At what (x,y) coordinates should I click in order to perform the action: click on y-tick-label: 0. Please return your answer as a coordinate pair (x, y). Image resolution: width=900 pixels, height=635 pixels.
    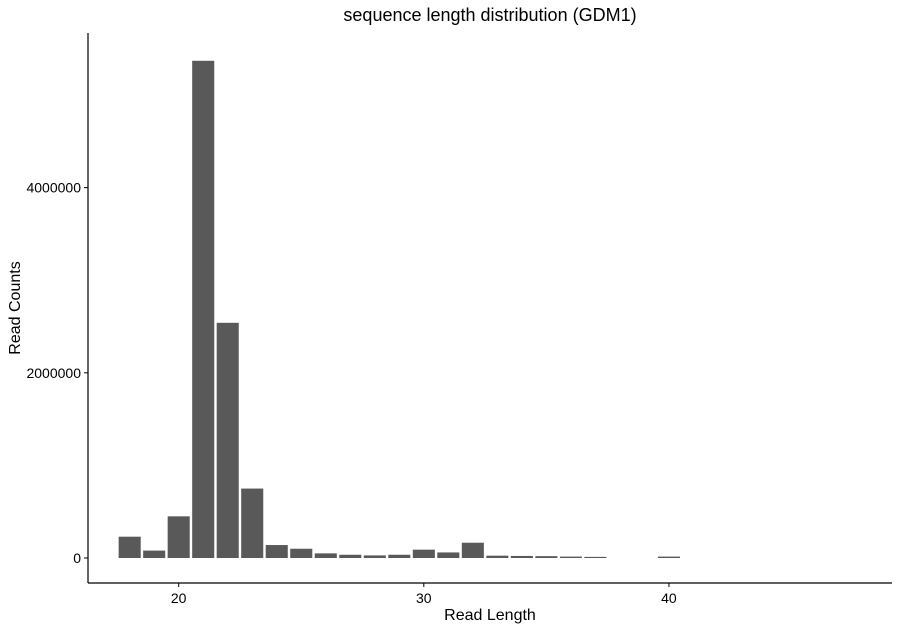
    Looking at the image, I should click on (77, 558).